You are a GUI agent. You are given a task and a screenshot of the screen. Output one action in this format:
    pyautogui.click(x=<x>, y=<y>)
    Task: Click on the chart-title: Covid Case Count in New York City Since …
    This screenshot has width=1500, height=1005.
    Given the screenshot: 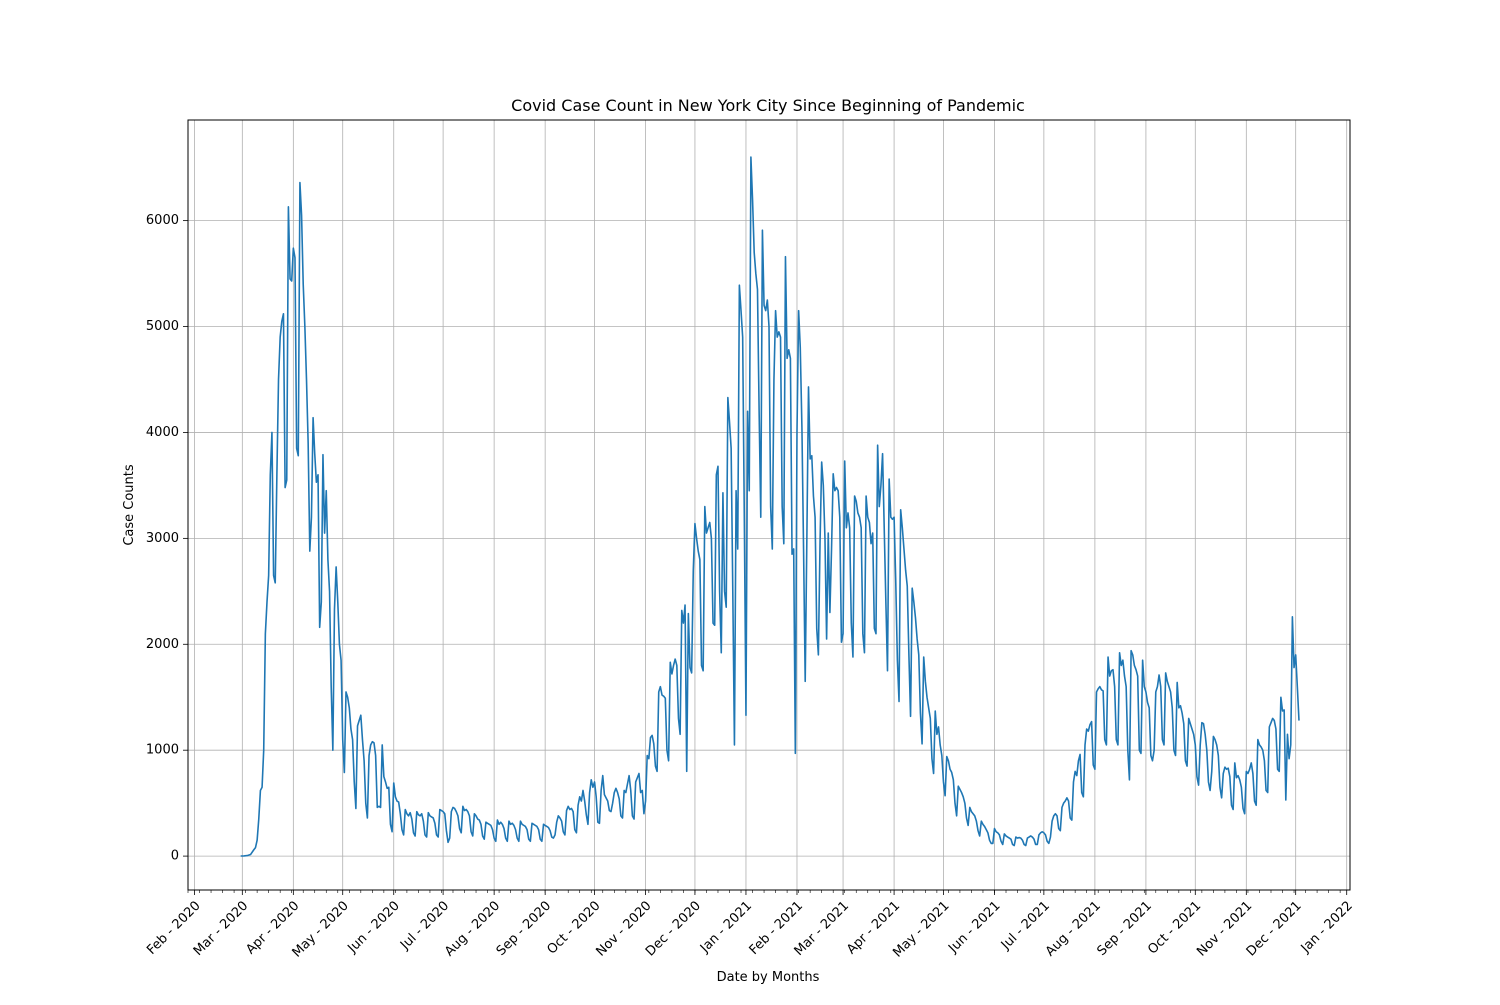 What is the action you would take?
    pyautogui.click(x=768, y=105)
    